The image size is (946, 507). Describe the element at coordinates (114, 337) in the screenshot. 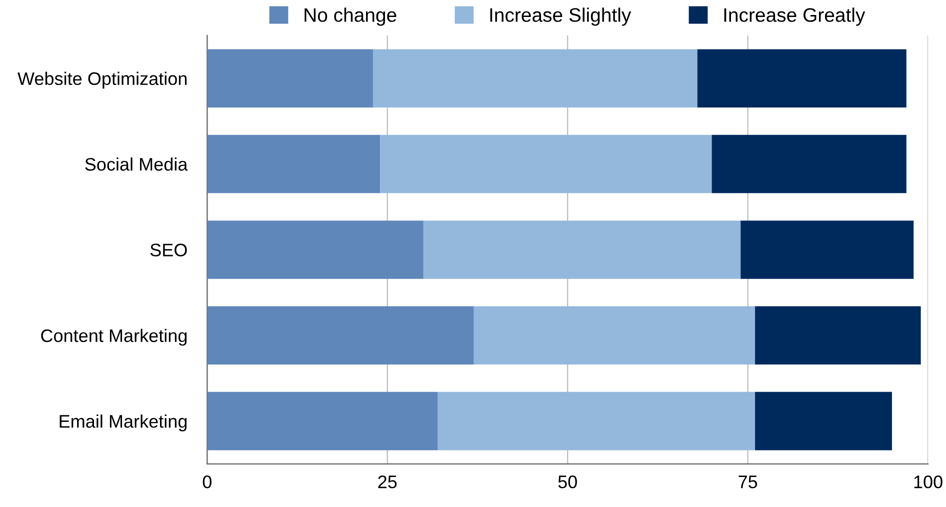

I see `y-tick-label: Content Marketing` at that location.